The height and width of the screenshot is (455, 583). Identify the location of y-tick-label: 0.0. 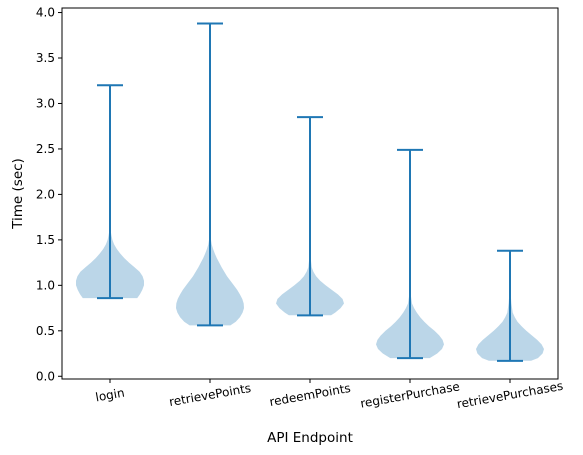
(45, 376).